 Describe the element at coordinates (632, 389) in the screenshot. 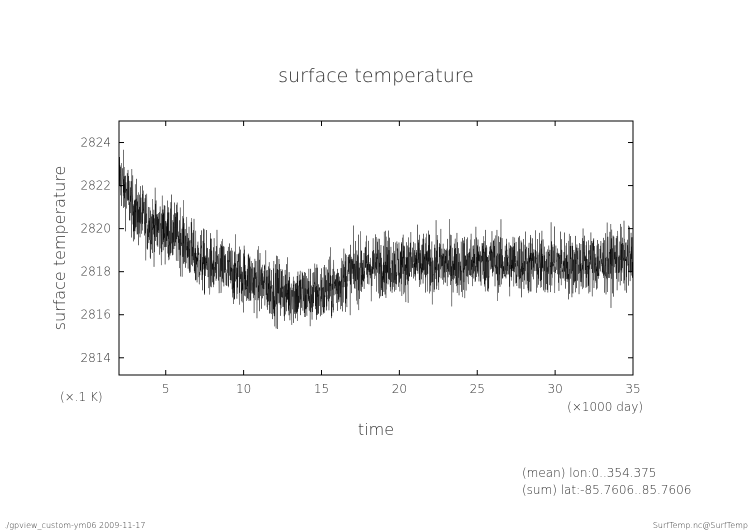

I see `x-tick-label: 35` at that location.